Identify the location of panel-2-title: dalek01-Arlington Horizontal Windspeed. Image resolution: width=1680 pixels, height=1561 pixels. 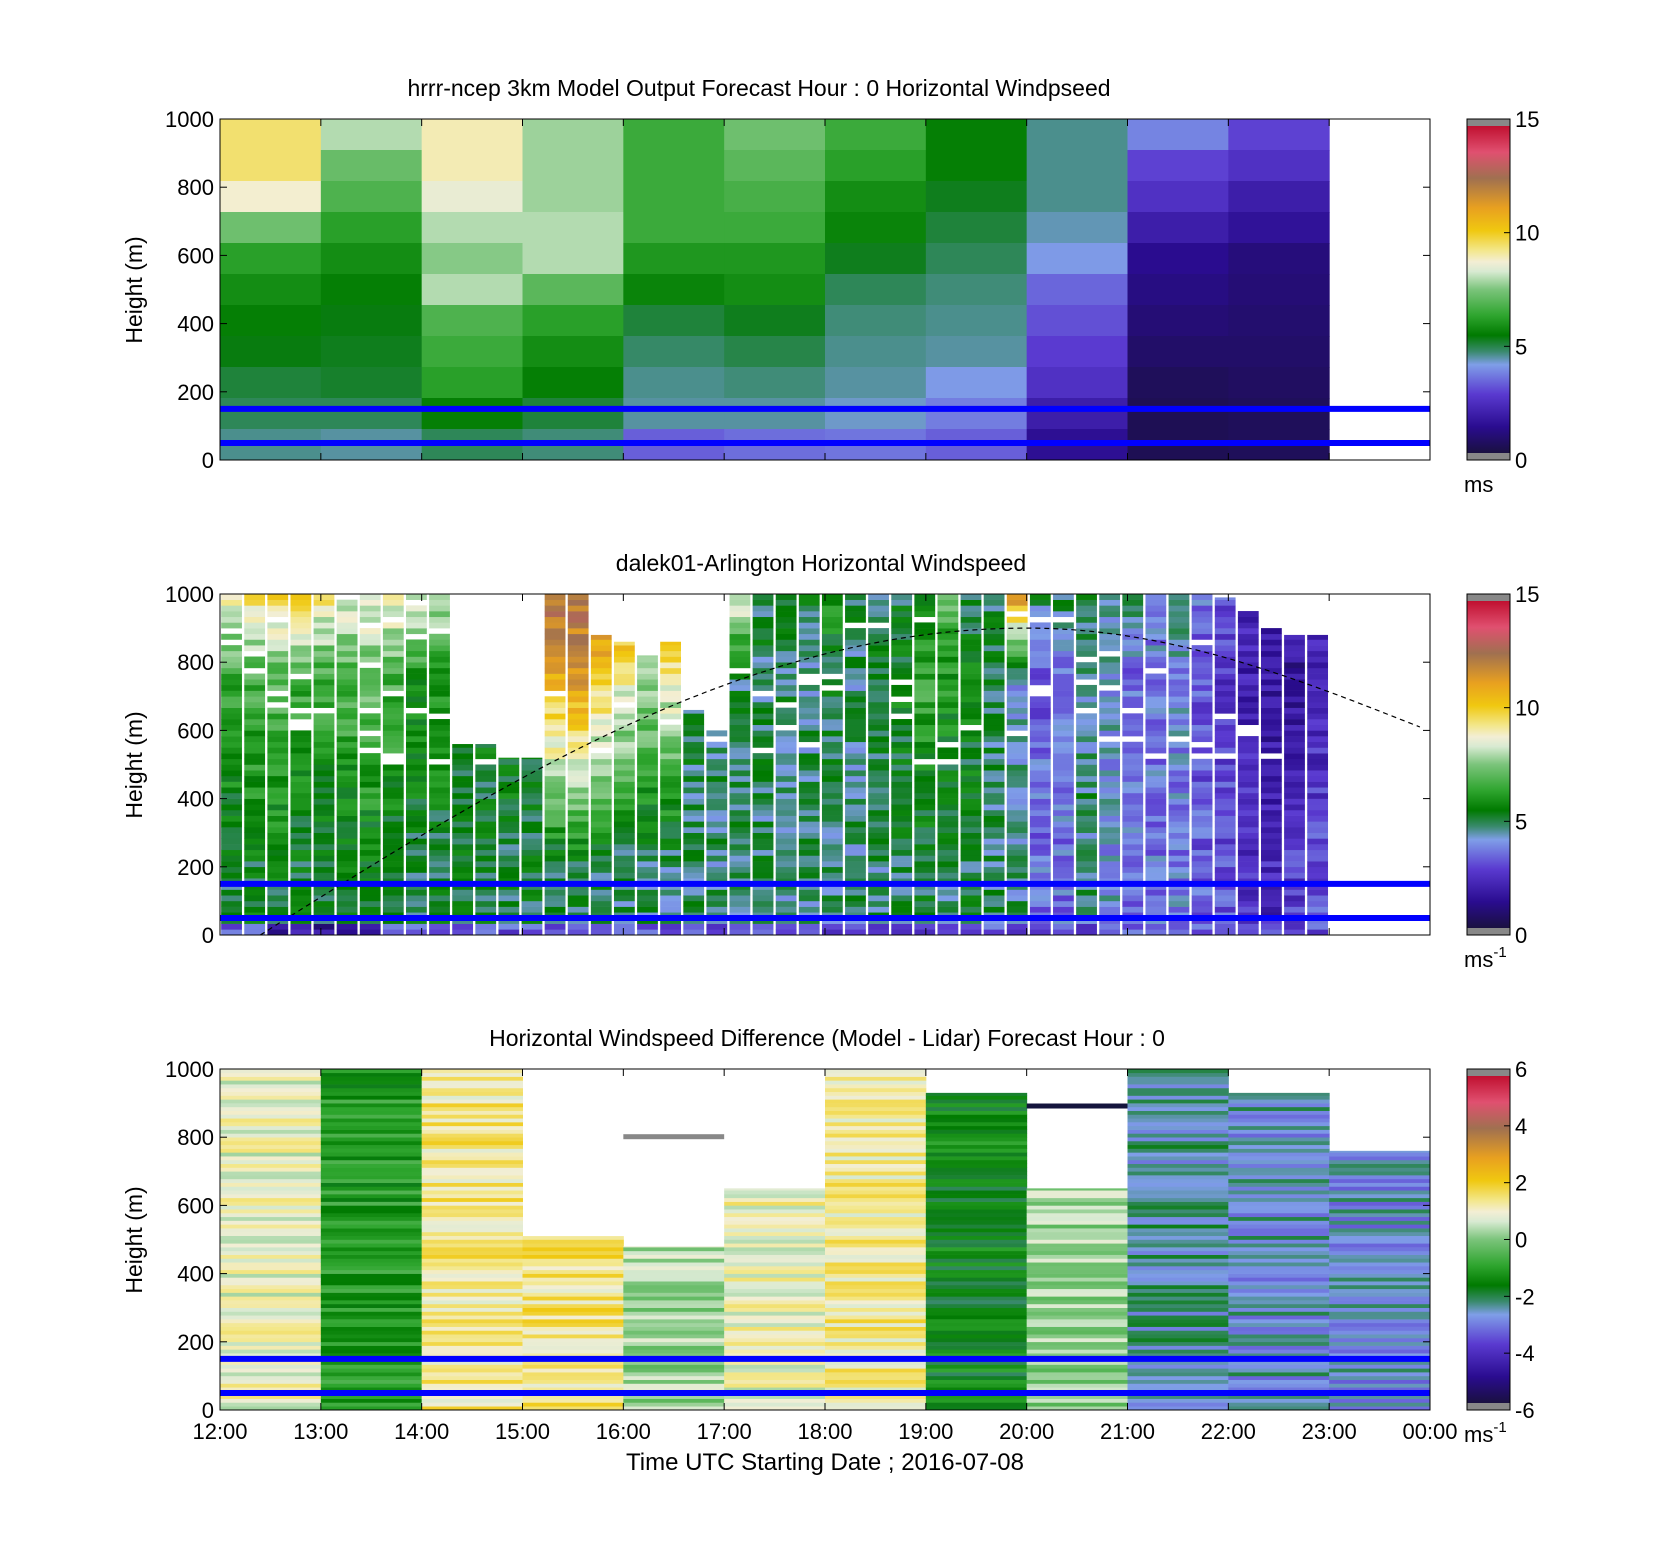
(821, 563).